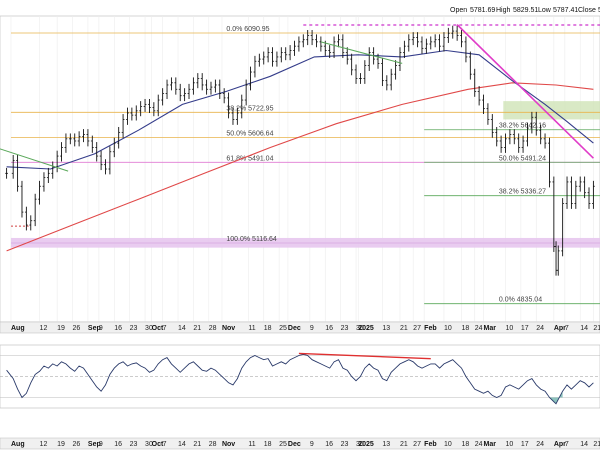 The height and width of the screenshot is (450, 600). What do you see at coordinates (44, 444) in the screenshot?
I see `indicator-x-tick-label: 12` at bounding box center [44, 444].